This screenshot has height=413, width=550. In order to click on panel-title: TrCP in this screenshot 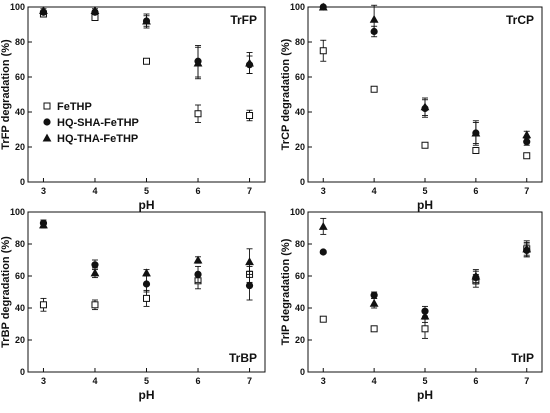, I will do `click(520, 20)`.